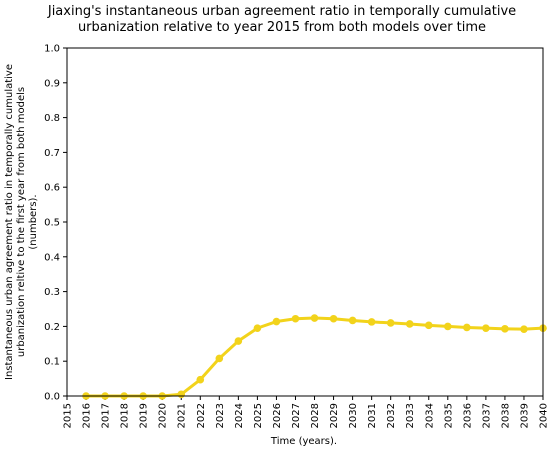 This screenshot has width=550, height=449. Describe the element at coordinates (52, 49) in the screenshot. I see `y-tick-label: 1.0` at that location.